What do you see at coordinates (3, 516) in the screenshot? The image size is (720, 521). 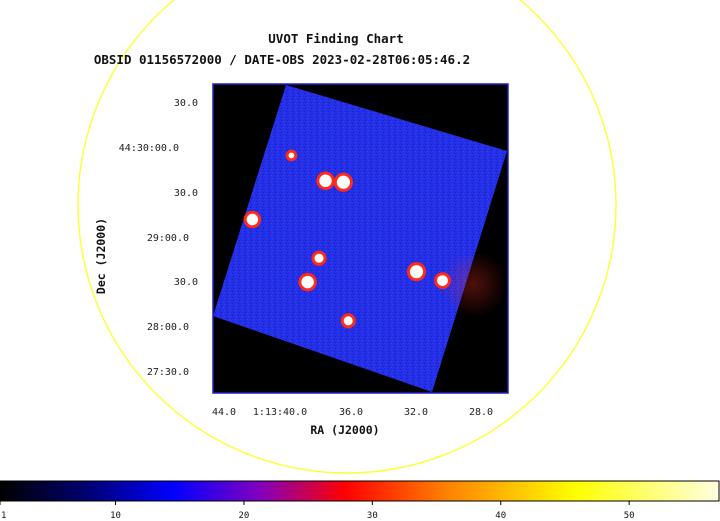 I see `colorbar-tick-label: 1` at bounding box center [3, 516].